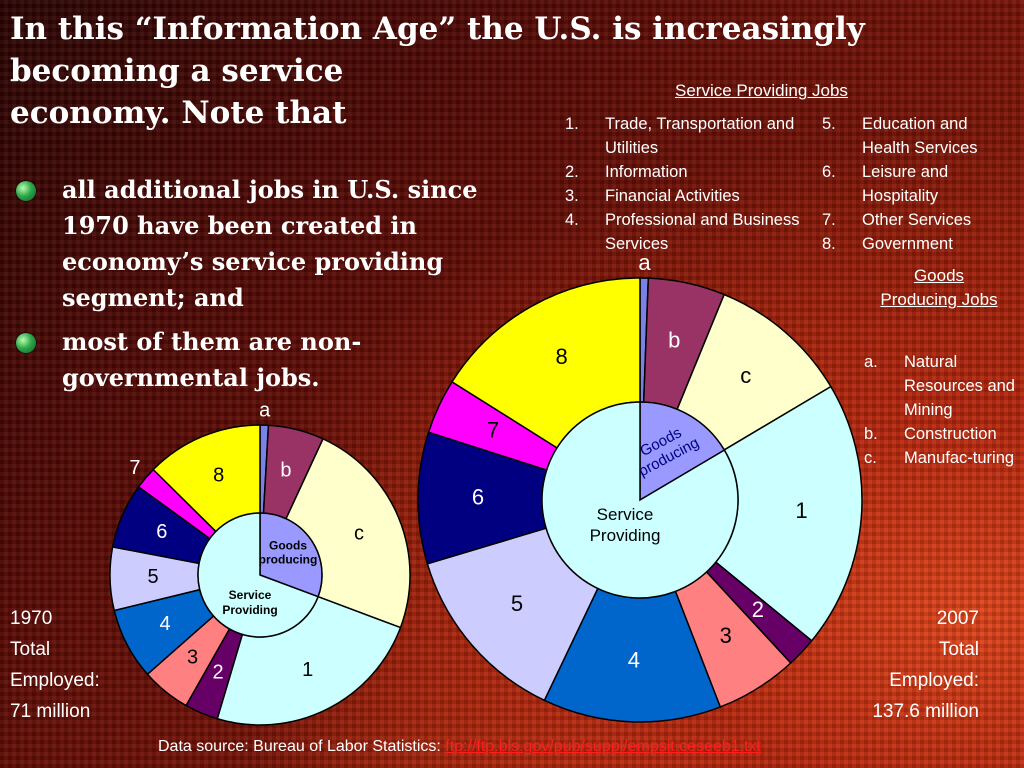  I want to click on legend-item: 2. Information, so click(626, 172).